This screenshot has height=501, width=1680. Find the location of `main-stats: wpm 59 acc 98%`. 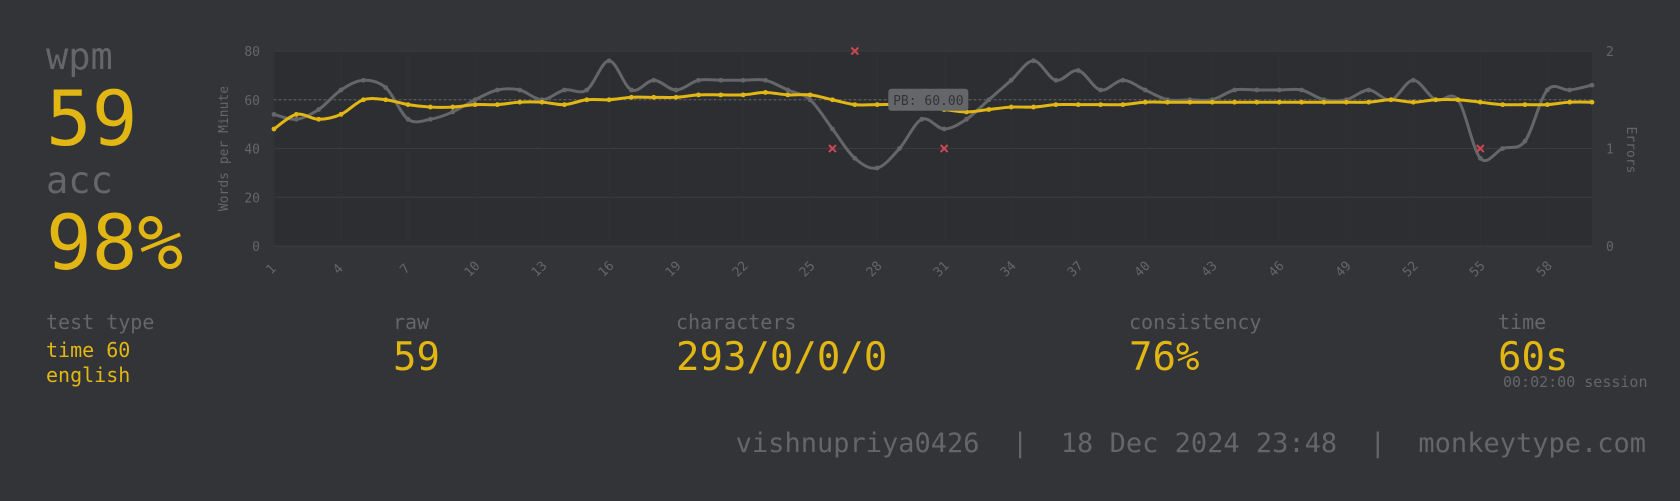

main-stats: wpm 59 acc 98% is located at coordinates (131, 160).